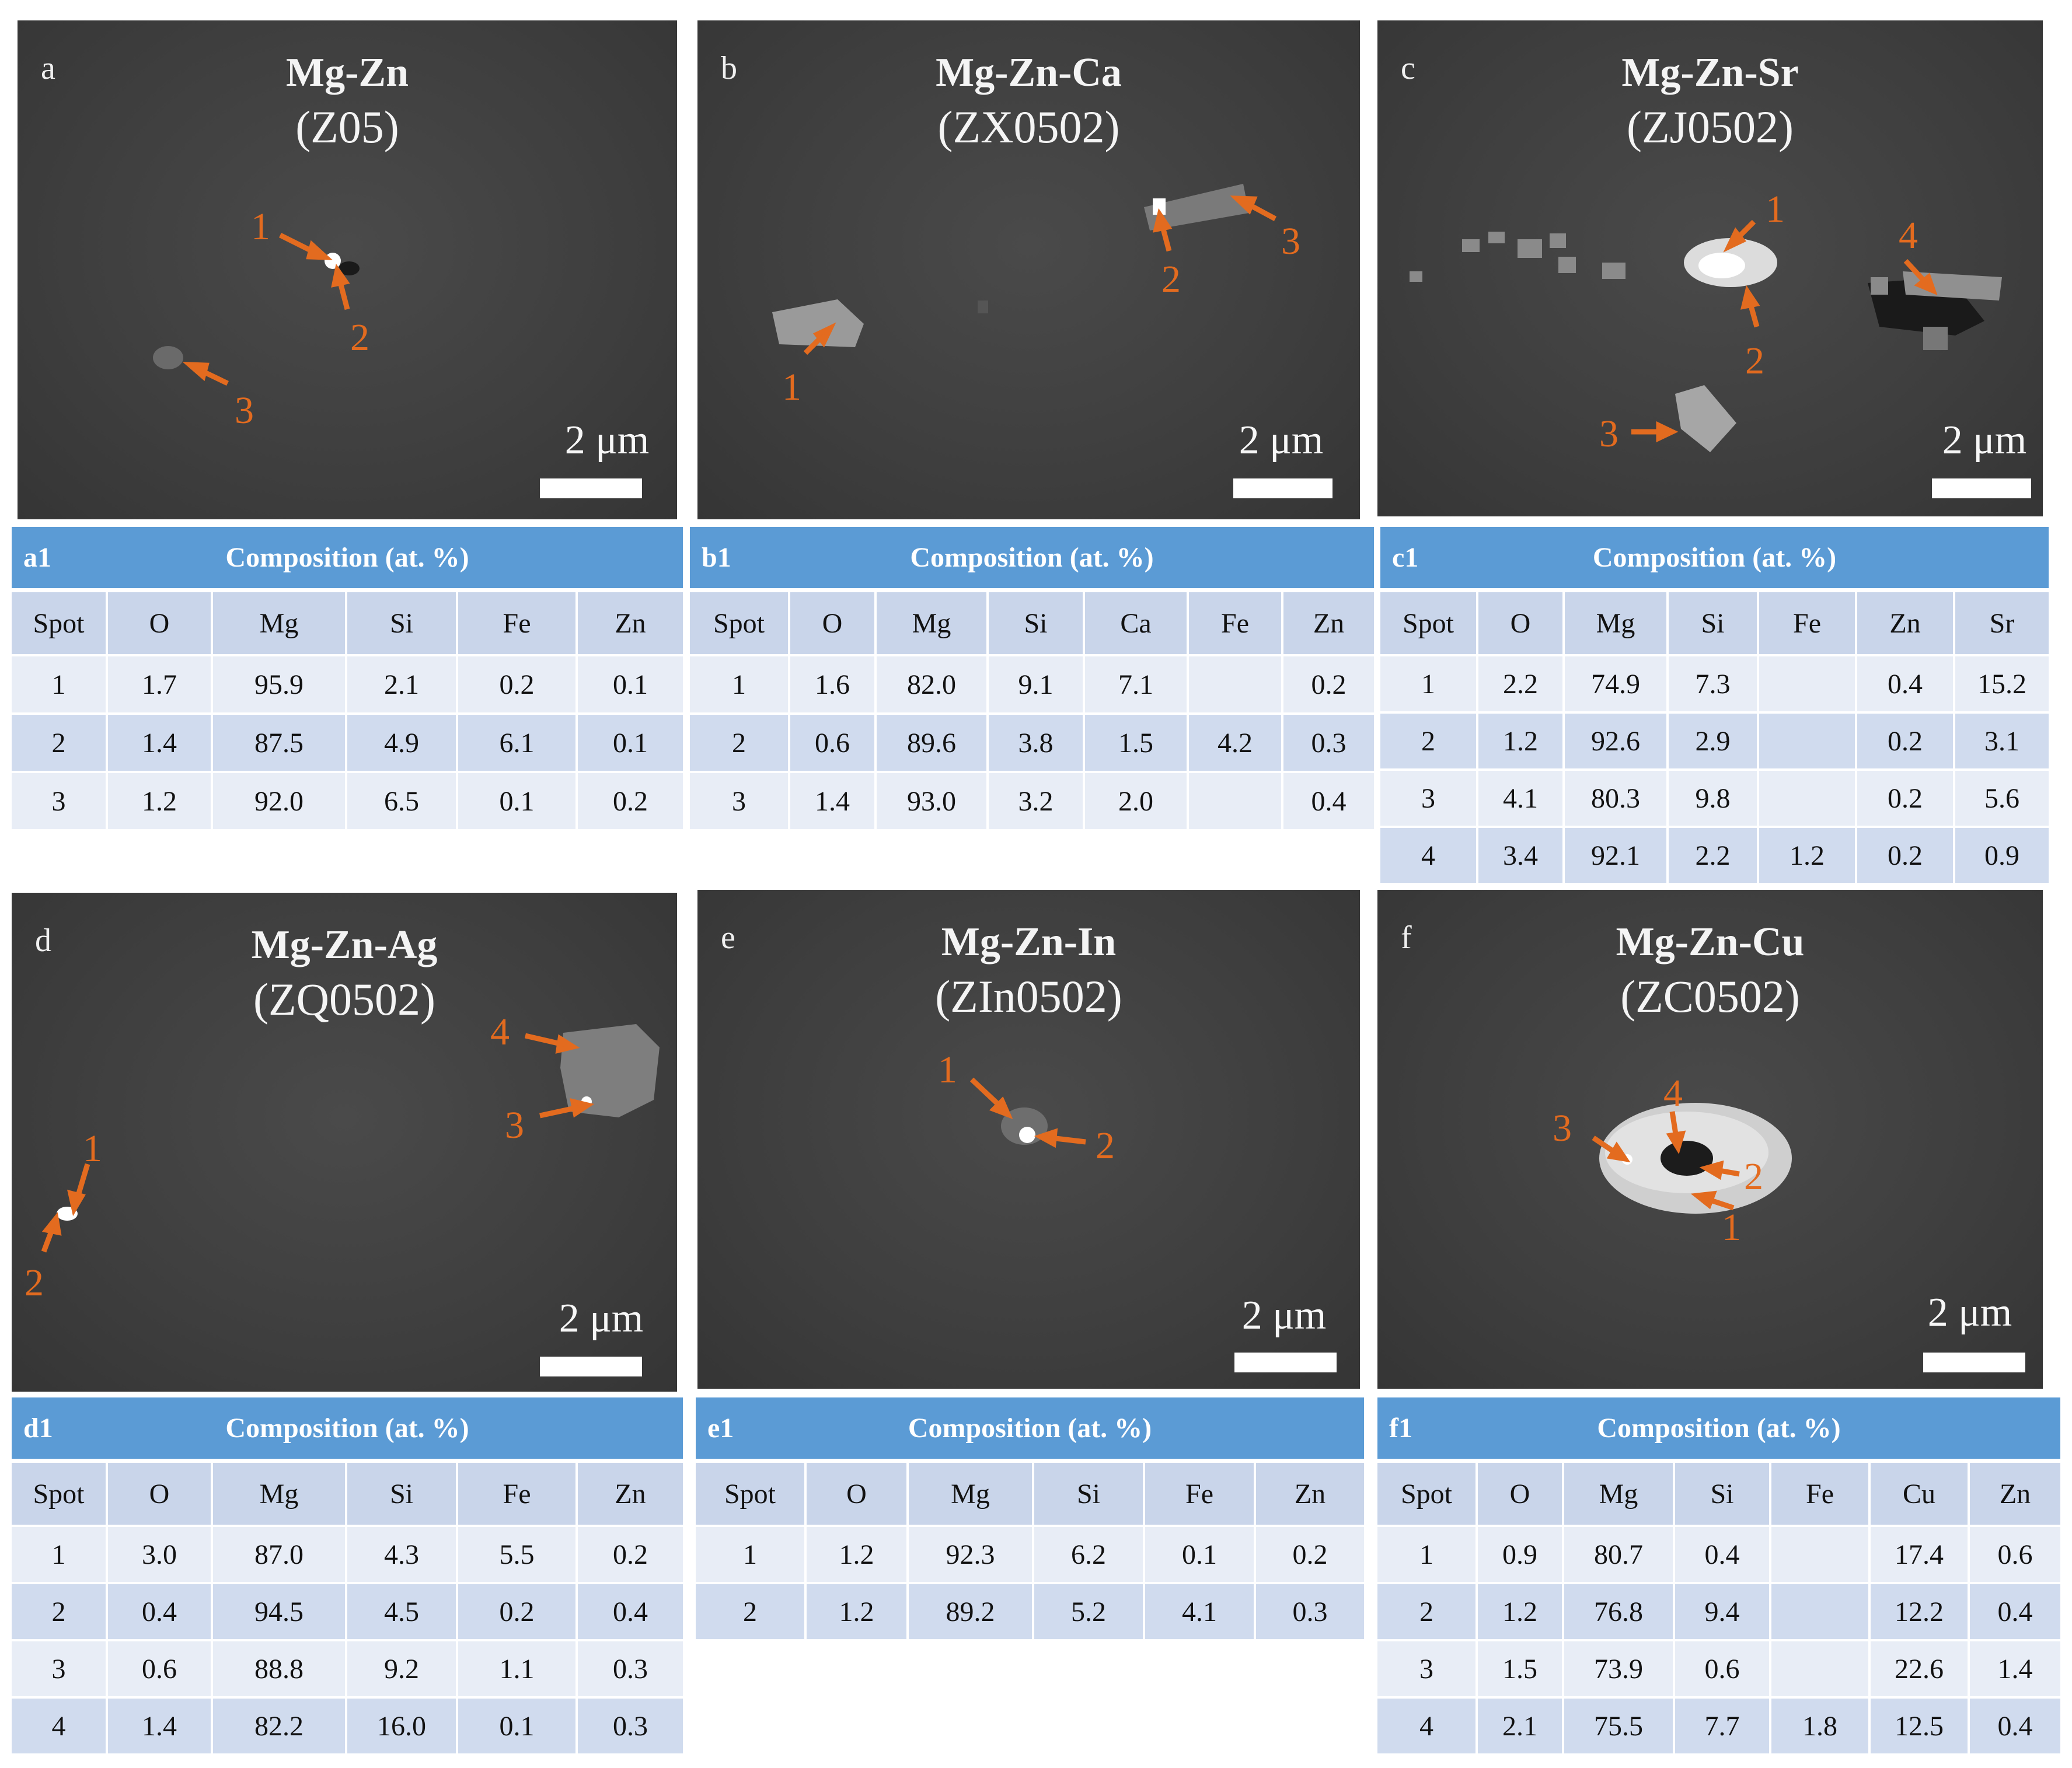 This screenshot has height=1768, width=2072. Describe the element at coordinates (92, 1148) in the screenshot. I see `marker-d-1: 1` at that location.